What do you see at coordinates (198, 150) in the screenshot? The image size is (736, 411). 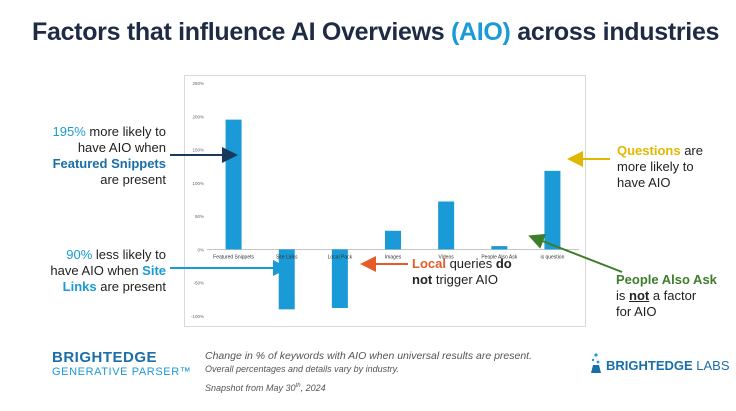 I see `y-tick-label: 150%` at bounding box center [198, 150].